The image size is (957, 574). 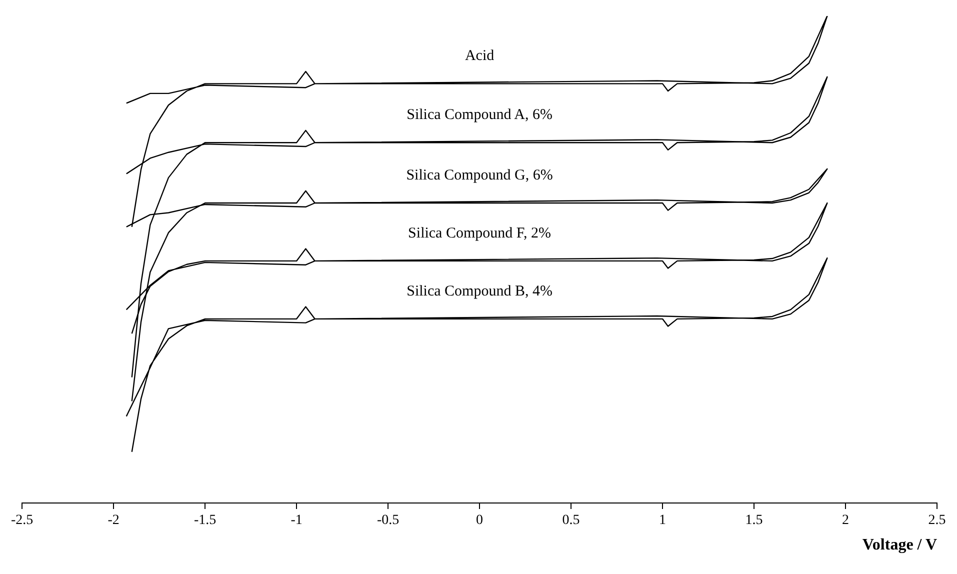 I want to click on x-tick-label: -2, so click(x=114, y=520).